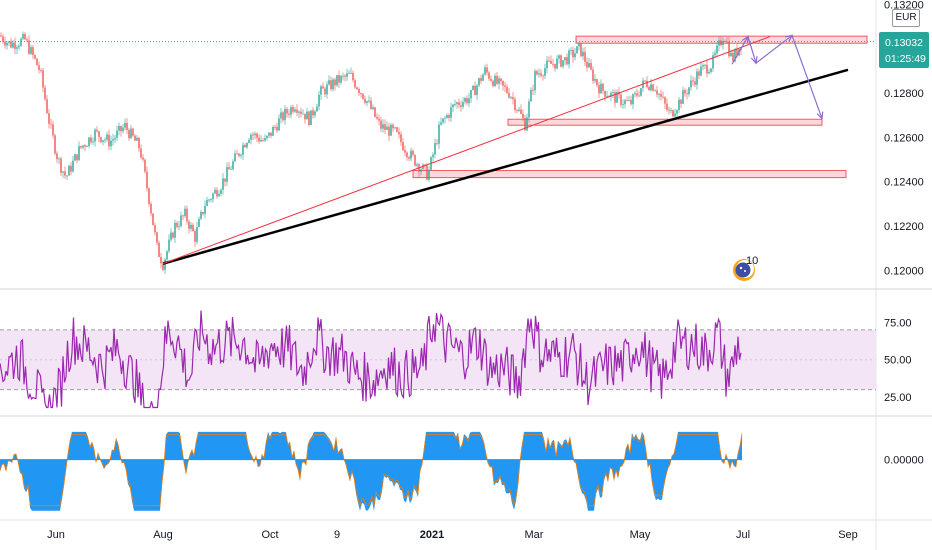 The image size is (932, 550). I want to click on projection-arrowhead, so click(789, 38).